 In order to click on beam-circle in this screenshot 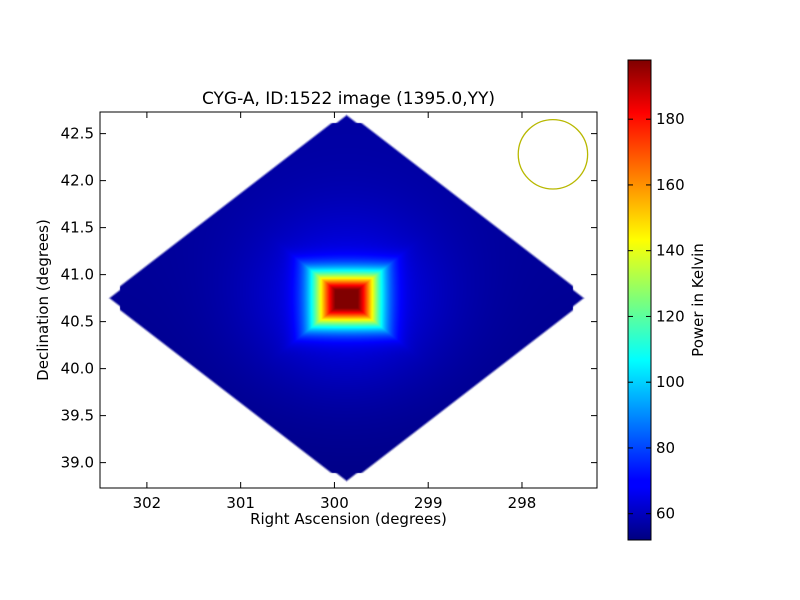, I will do `click(553, 154)`.